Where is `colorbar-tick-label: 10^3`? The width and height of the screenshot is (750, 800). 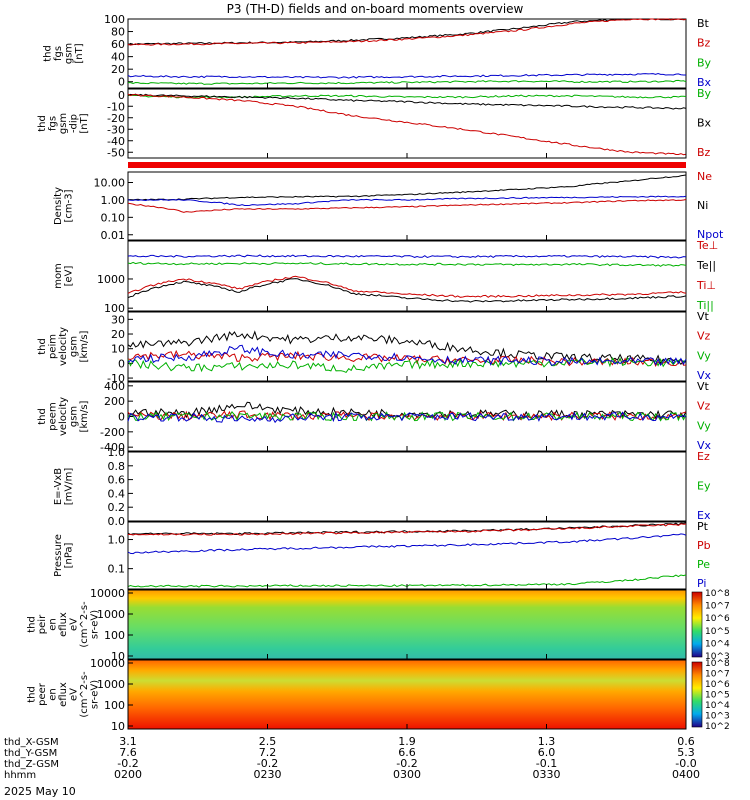
colorbar-tick-label: 10^3 is located at coordinates (717, 717).